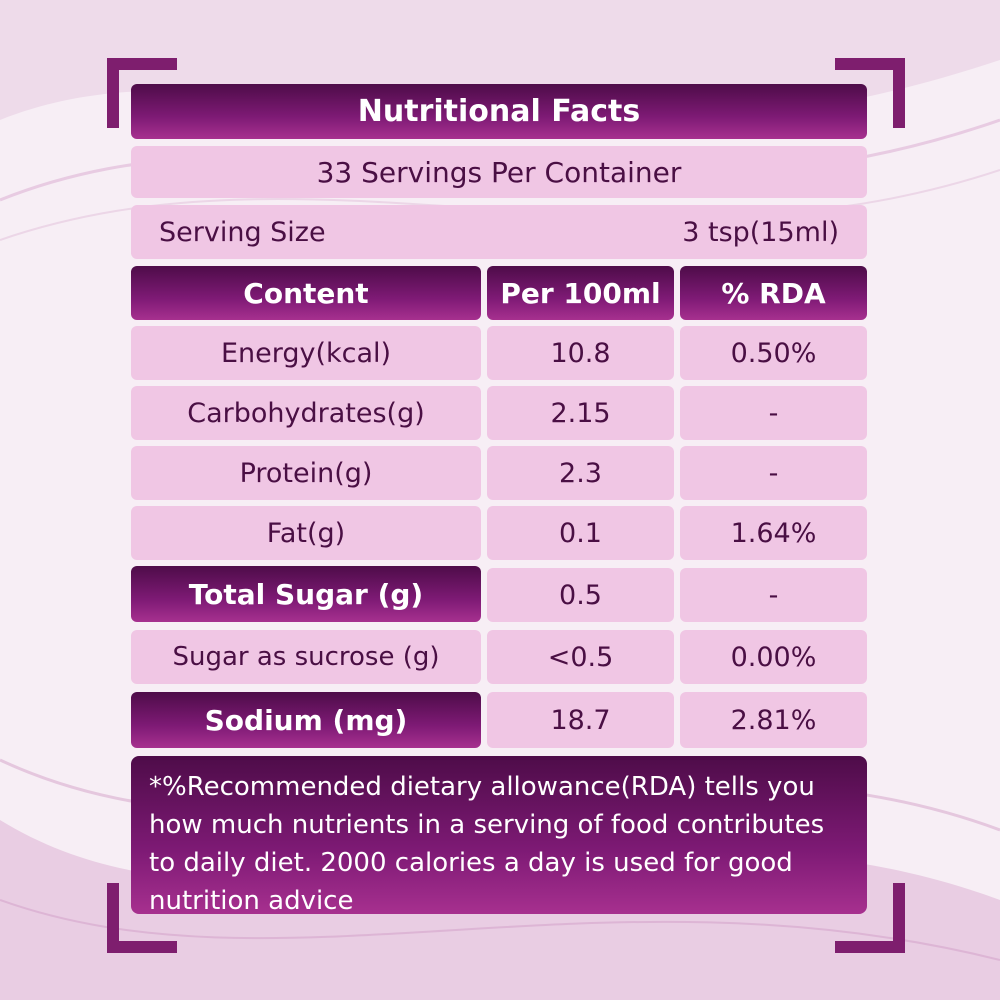 This screenshot has height=1000, width=1000. I want to click on row-total-sugar-rda: -, so click(773, 595).